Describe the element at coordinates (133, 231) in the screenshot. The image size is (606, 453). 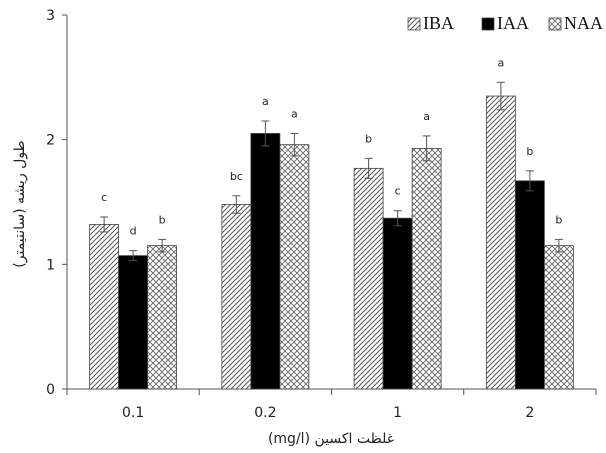
I see `significance-label: d` at that location.